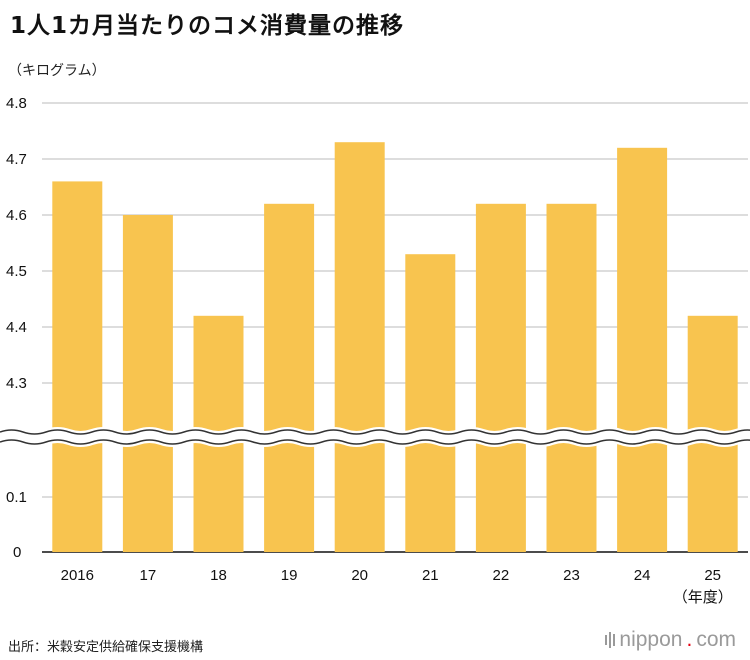 Image resolution: width=750 pixels, height=660 pixels. I want to click on x-tick-label: 20, so click(359, 575).